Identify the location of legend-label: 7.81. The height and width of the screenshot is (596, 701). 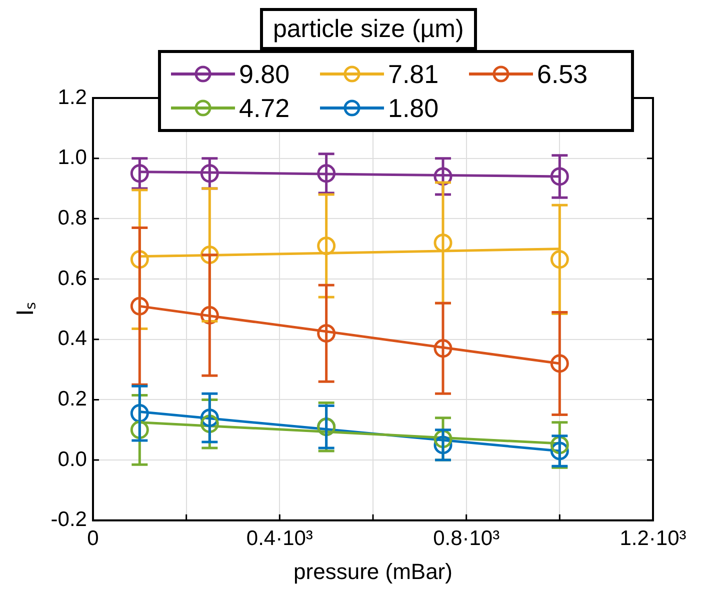
(413, 74).